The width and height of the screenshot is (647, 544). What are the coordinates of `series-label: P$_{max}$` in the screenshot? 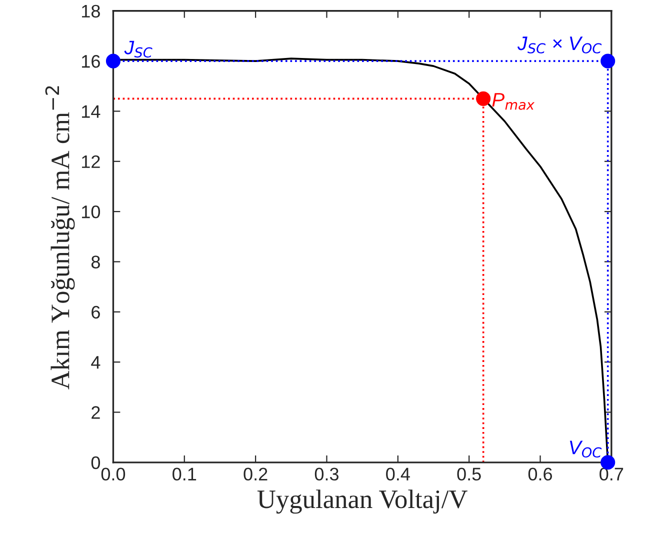 It's located at (513, 101).